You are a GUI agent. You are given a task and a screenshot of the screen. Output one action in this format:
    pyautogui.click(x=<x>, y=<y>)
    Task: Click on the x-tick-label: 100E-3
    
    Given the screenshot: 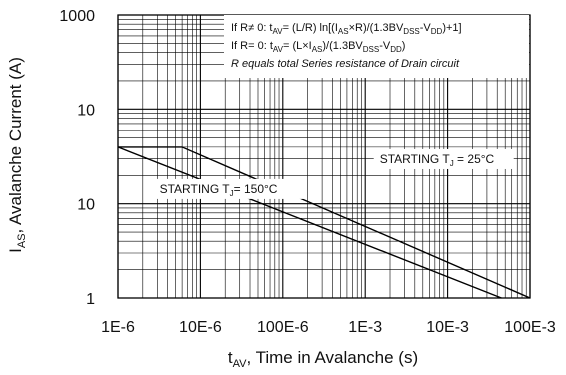 What is the action you would take?
    pyautogui.click(x=530, y=327)
    